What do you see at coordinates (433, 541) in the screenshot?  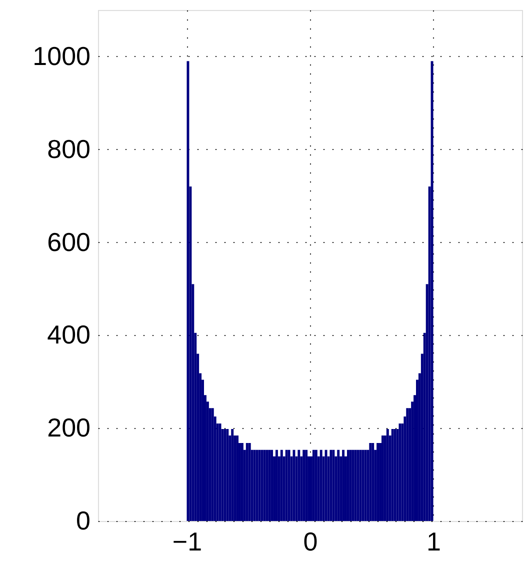 I see `x-tick-label: 1` at bounding box center [433, 541].